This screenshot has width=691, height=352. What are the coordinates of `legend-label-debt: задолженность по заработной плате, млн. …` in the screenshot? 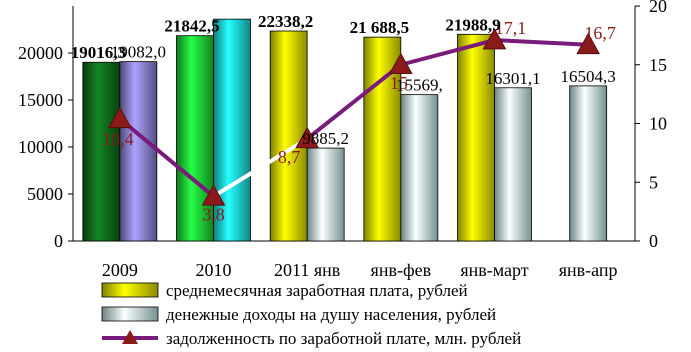 It's located at (343, 338).